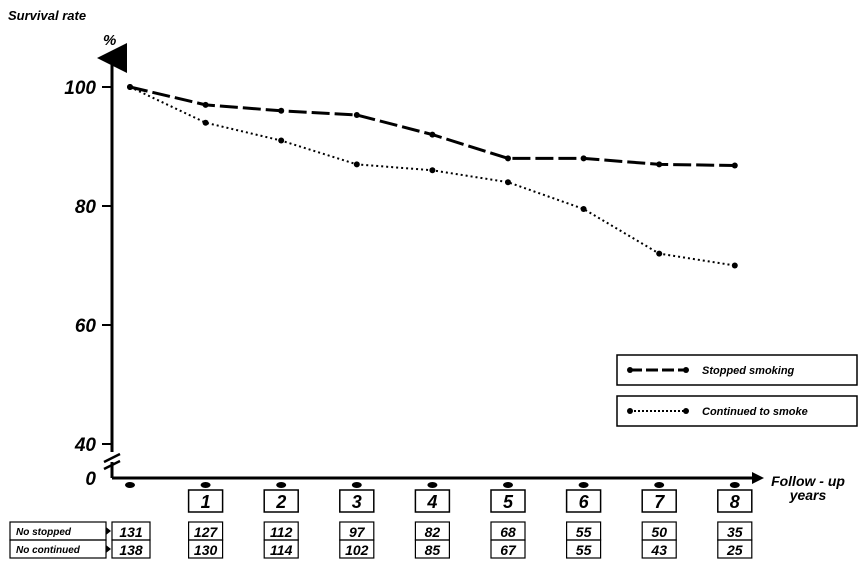 The image size is (862, 577). Describe the element at coordinates (758, 478) in the screenshot. I see `x-axis-arrowhead` at that location.